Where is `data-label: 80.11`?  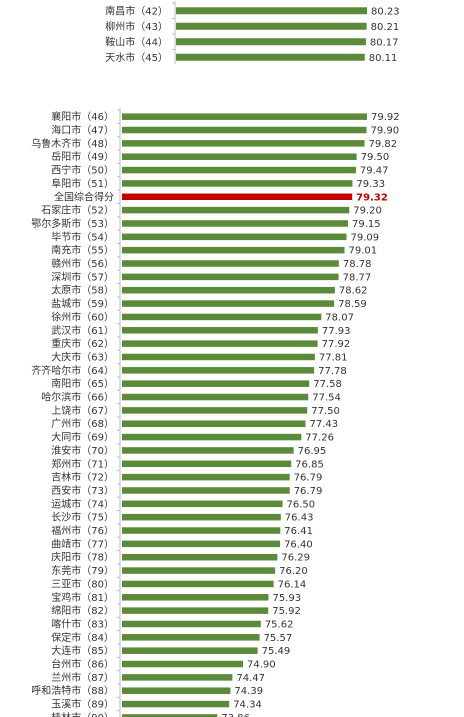
data-label: 80.11 is located at coordinates (383, 58).